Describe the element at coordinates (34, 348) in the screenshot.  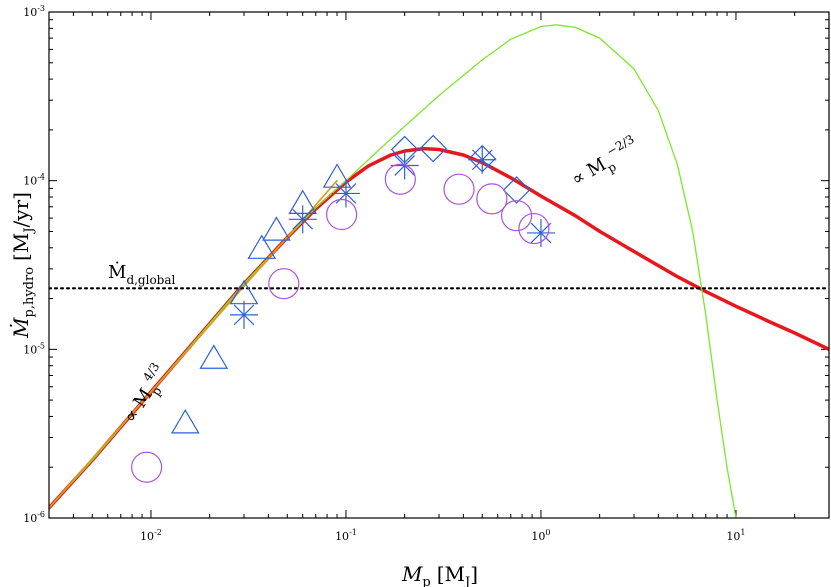
I see `y-tick-label: 10⁻⁵` at that location.